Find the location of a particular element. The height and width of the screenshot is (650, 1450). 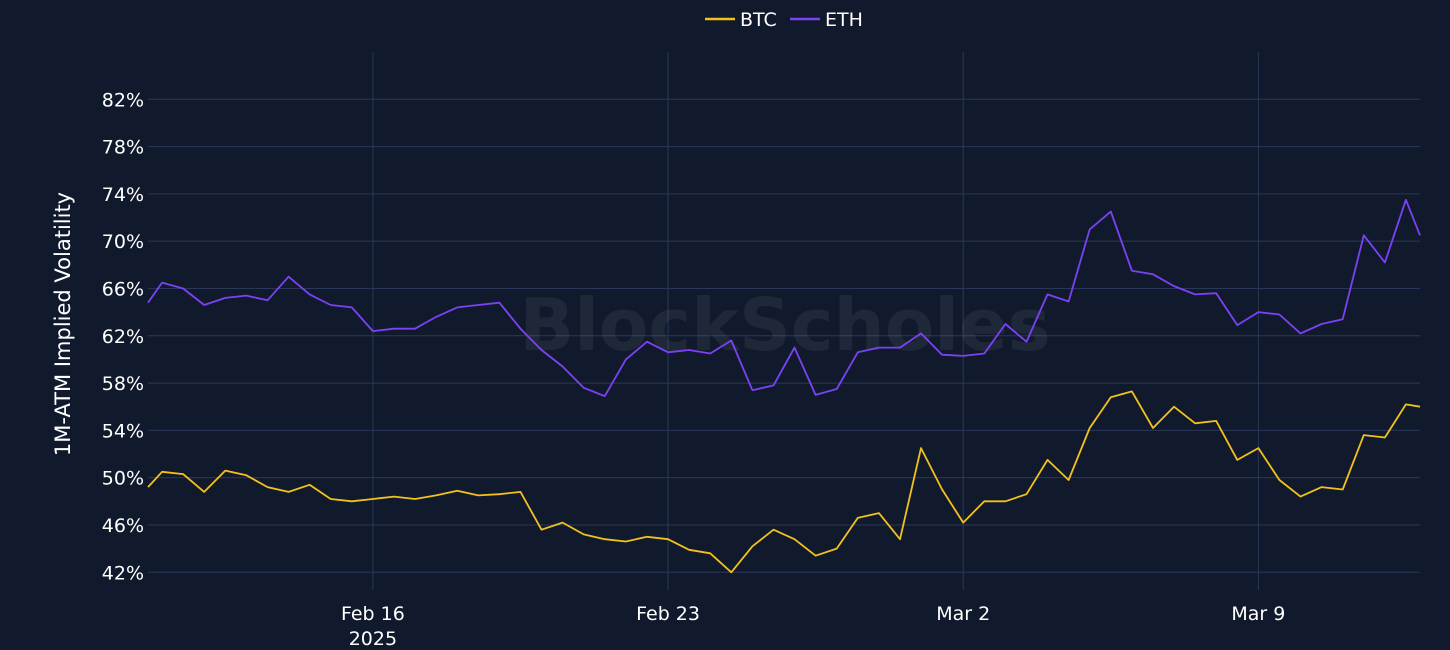

x-tick-label: Mar 2 is located at coordinates (963, 614).